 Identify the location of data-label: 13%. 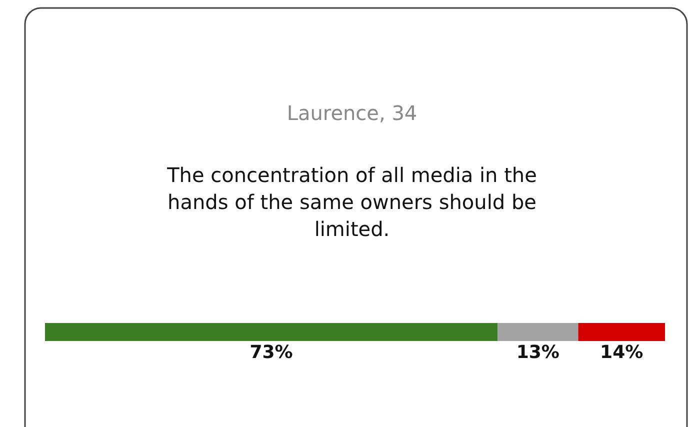
(538, 352).